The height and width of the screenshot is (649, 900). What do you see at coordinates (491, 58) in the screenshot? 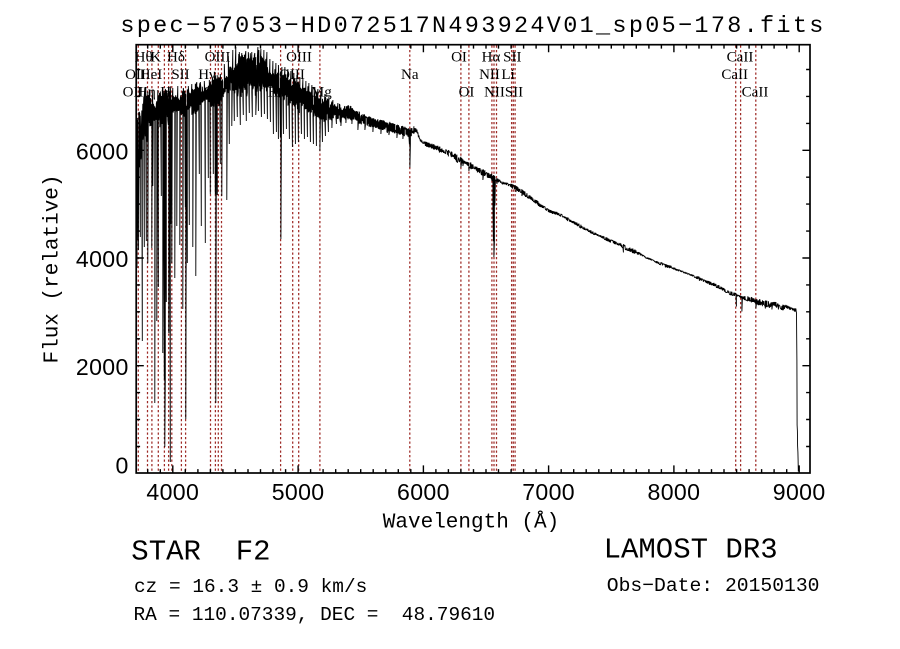
I see `svg-text: Hα` at bounding box center [491, 58].